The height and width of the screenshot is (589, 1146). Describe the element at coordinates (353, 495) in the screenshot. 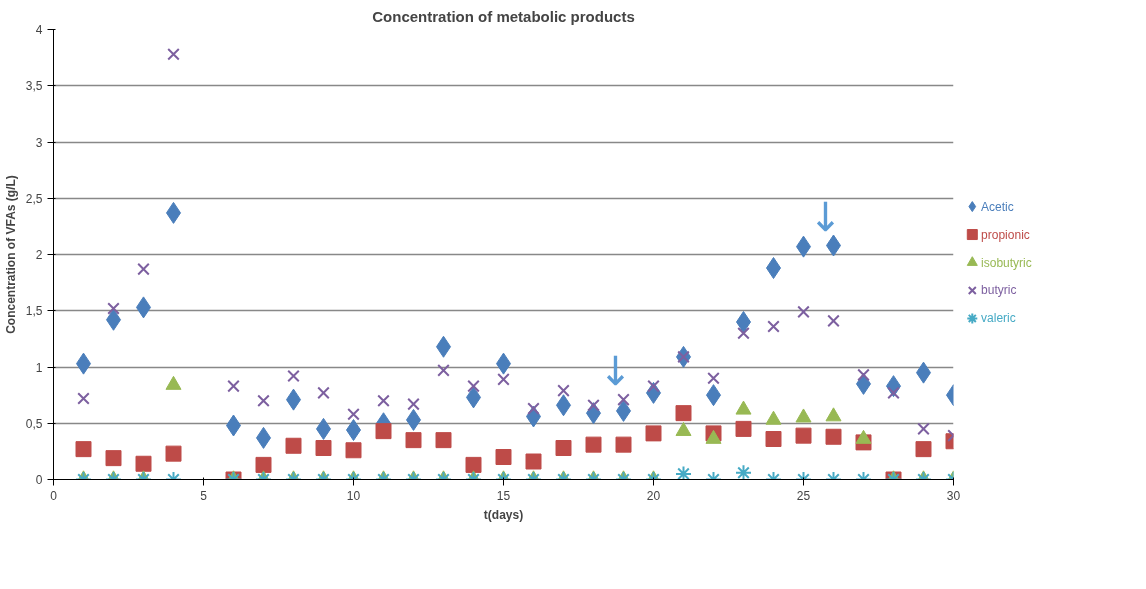

I see `x-tick-label: 10` at that location.